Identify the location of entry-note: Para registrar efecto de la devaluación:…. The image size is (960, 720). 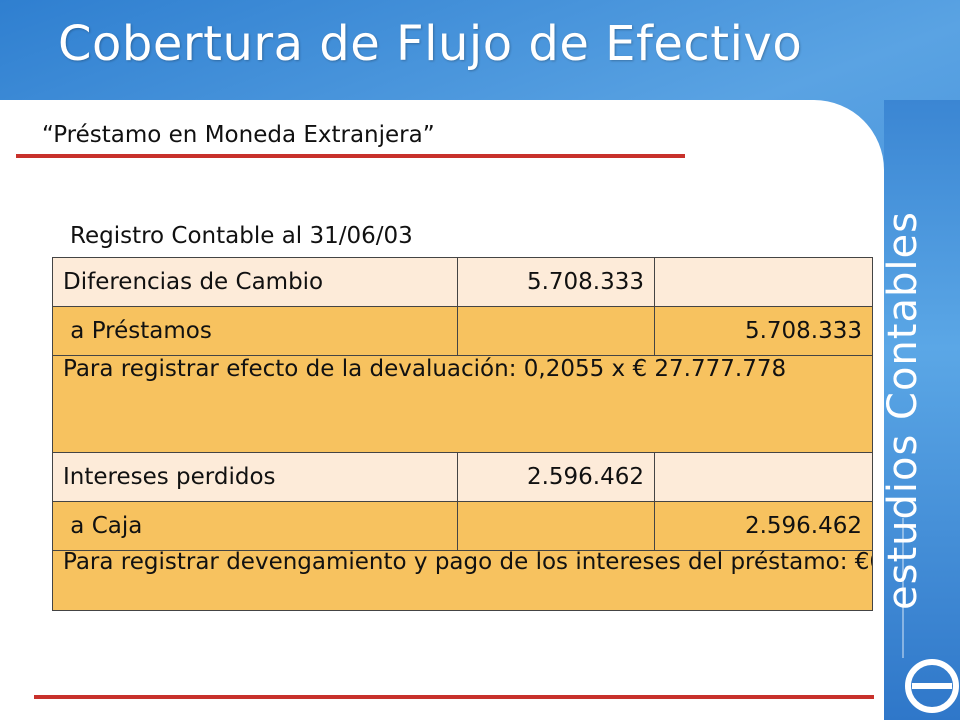
(462, 404).